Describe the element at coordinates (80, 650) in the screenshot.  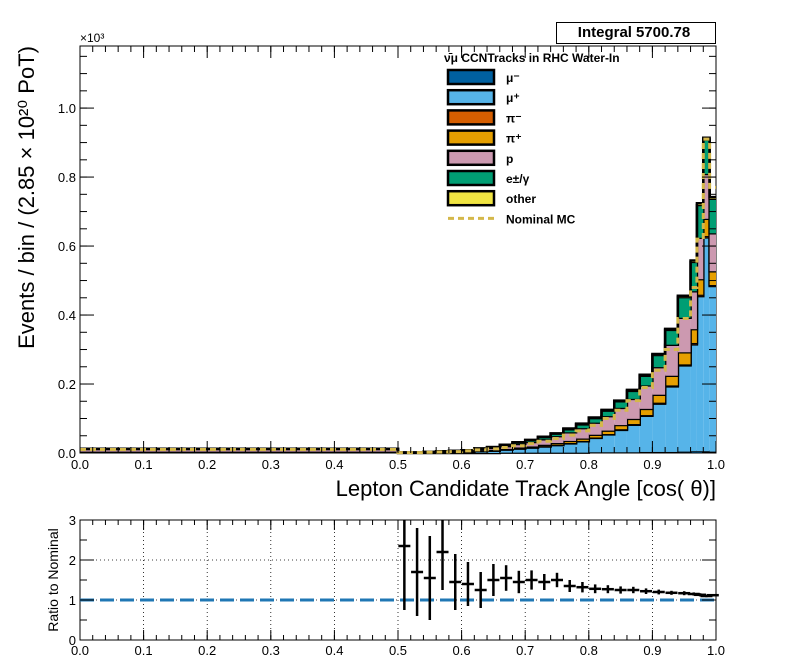
I see `ratio-x-tick-label: 0.0` at that location.